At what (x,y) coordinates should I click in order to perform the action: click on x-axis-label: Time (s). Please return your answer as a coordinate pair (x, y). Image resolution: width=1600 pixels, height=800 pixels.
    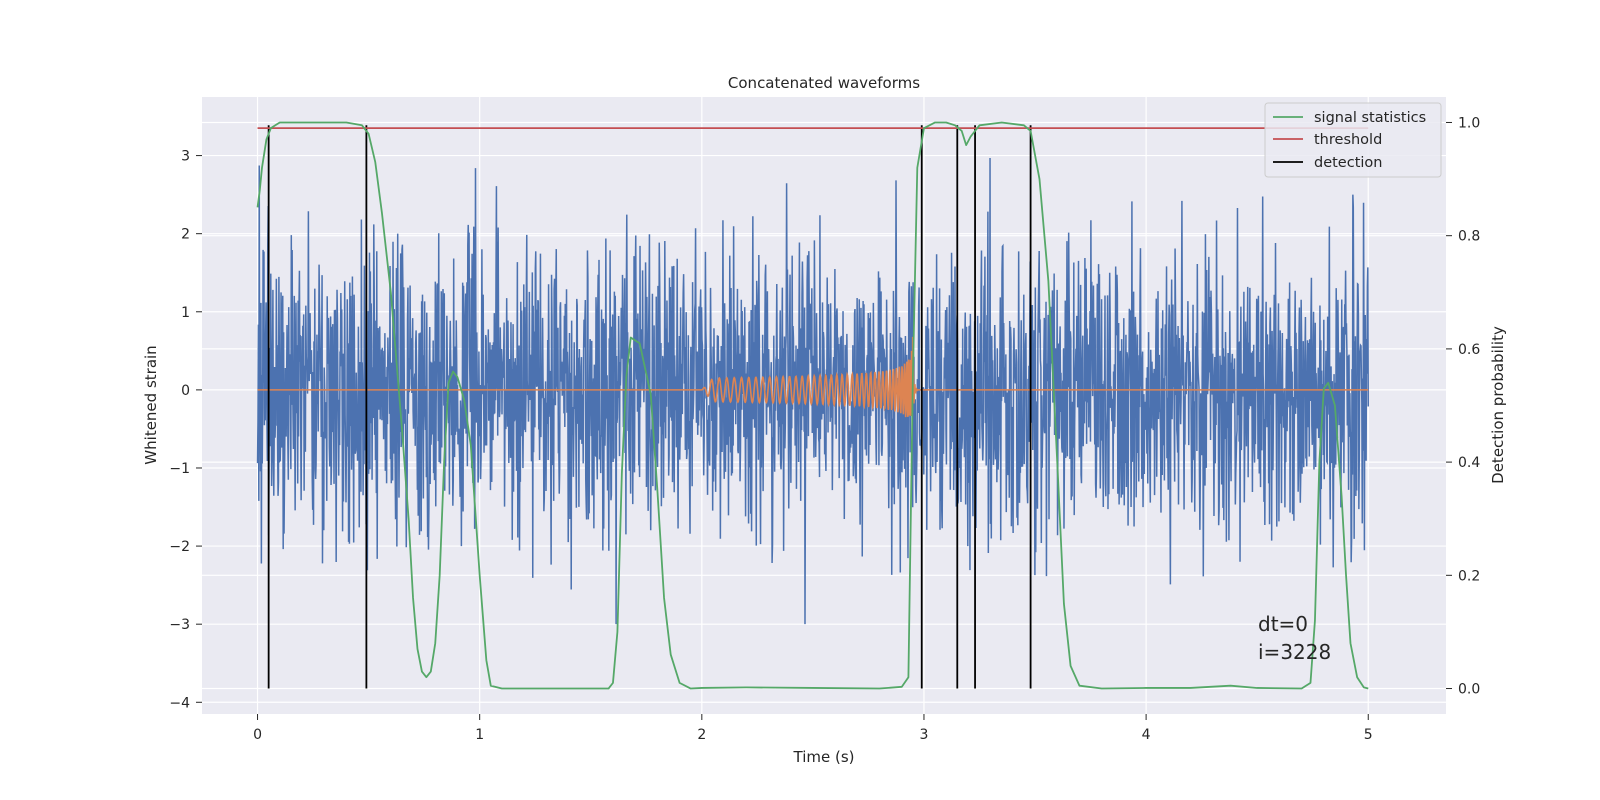
    Looking at the image, I should click on (824, 757).